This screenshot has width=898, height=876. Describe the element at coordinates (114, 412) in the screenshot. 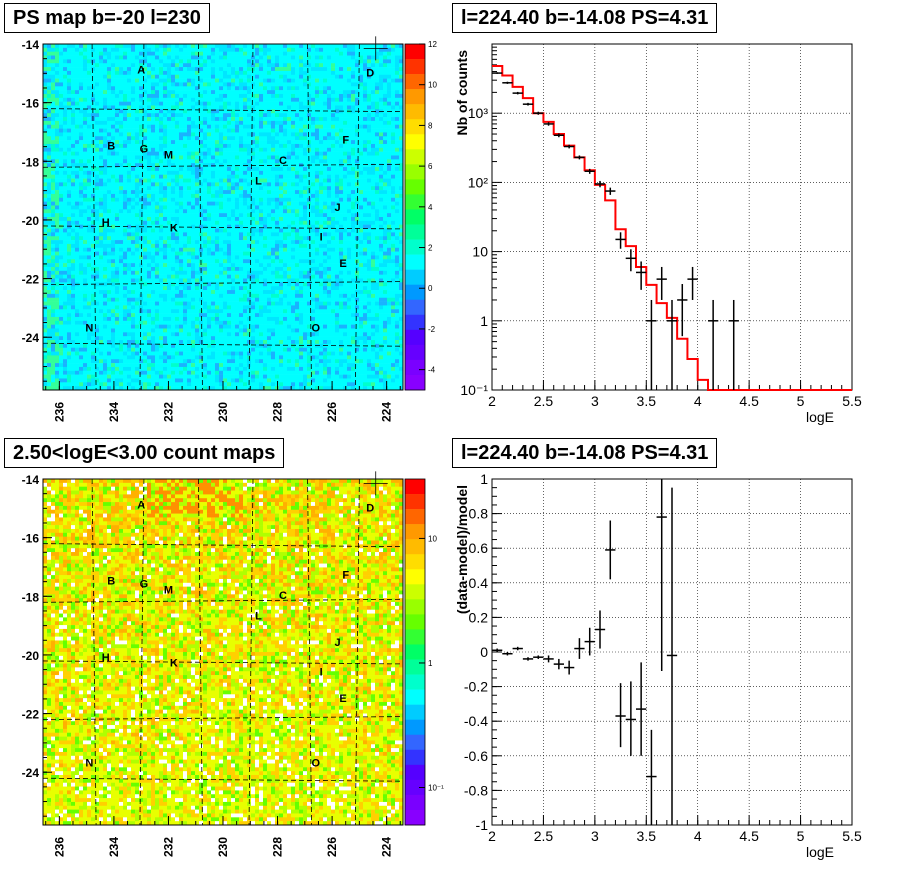

I see `x-tick-label: 234` at that location.